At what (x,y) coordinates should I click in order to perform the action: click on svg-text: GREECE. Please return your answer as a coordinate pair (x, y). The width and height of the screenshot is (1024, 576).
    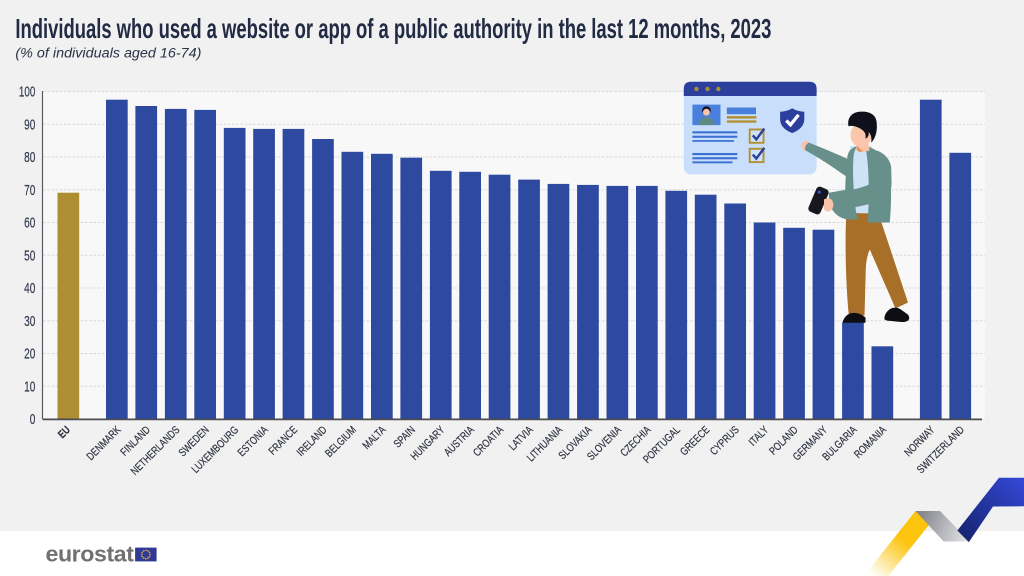
    Looking at the image, I should click on (695, 441).